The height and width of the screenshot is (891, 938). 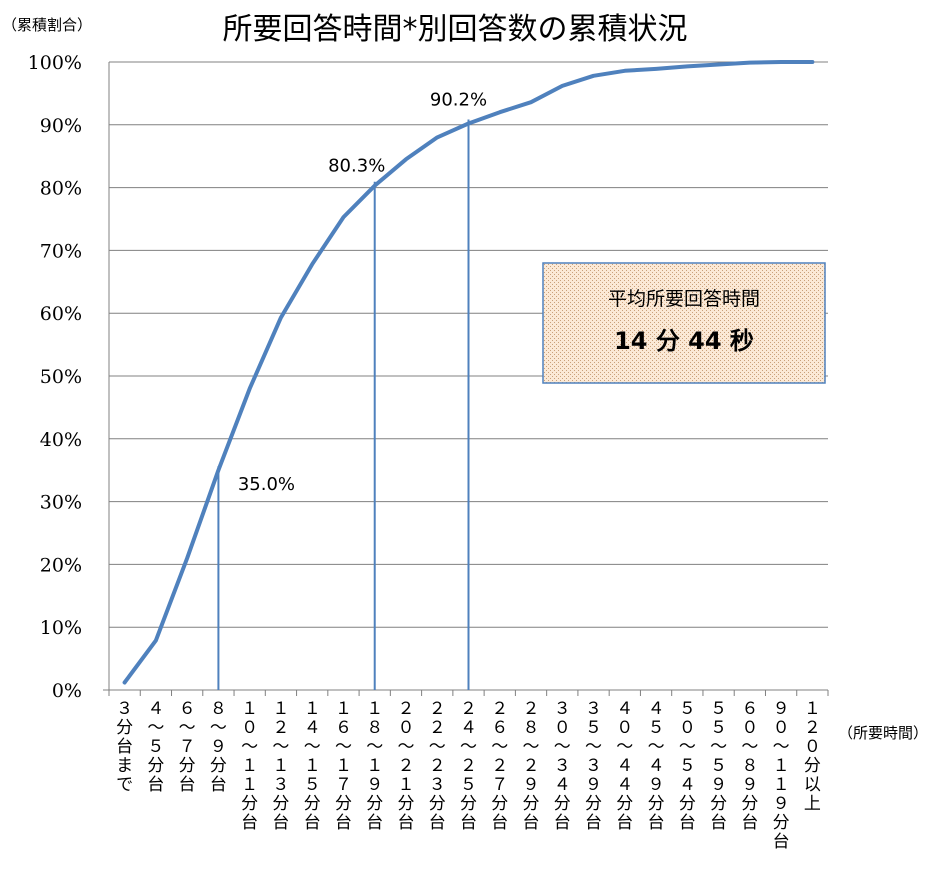 What do you see at coordinates (155, 747) in the screenshot?
I see `x-tick-label: ４〜５分台` at bounding box center [155, 747].